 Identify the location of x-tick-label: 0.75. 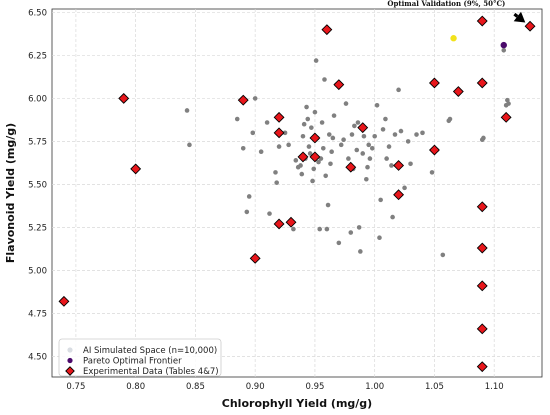
(75, 387).